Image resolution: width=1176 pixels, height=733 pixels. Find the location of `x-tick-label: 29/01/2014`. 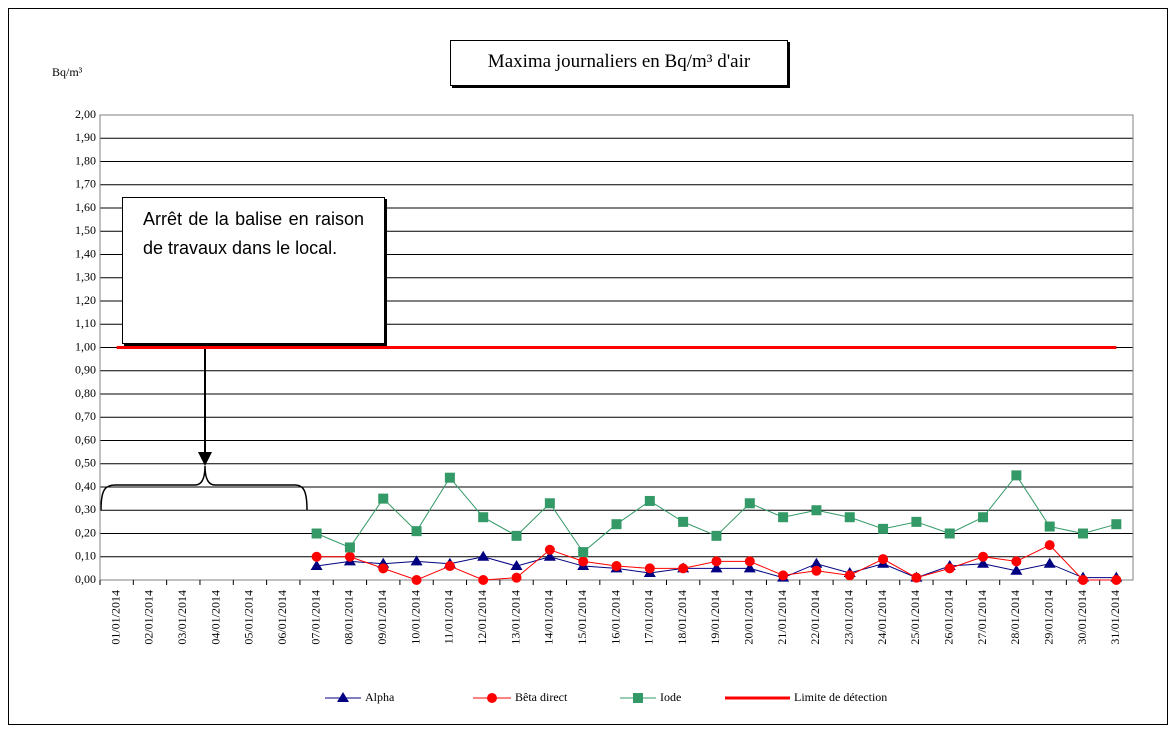

x-tick-label: 29/01/2014 is located at coordinates (1048, 617).